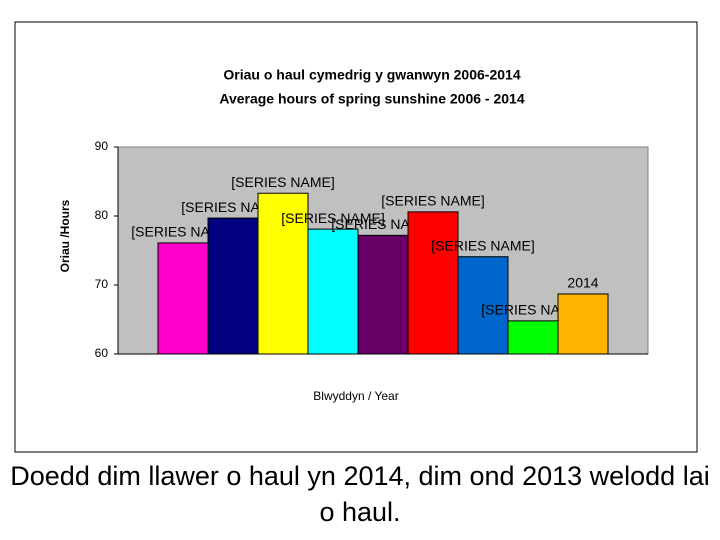  What do you see at coordinates (102, 353) in the screenshot?
I see `y-tick-label: 60` at bounding box center [102, 353].